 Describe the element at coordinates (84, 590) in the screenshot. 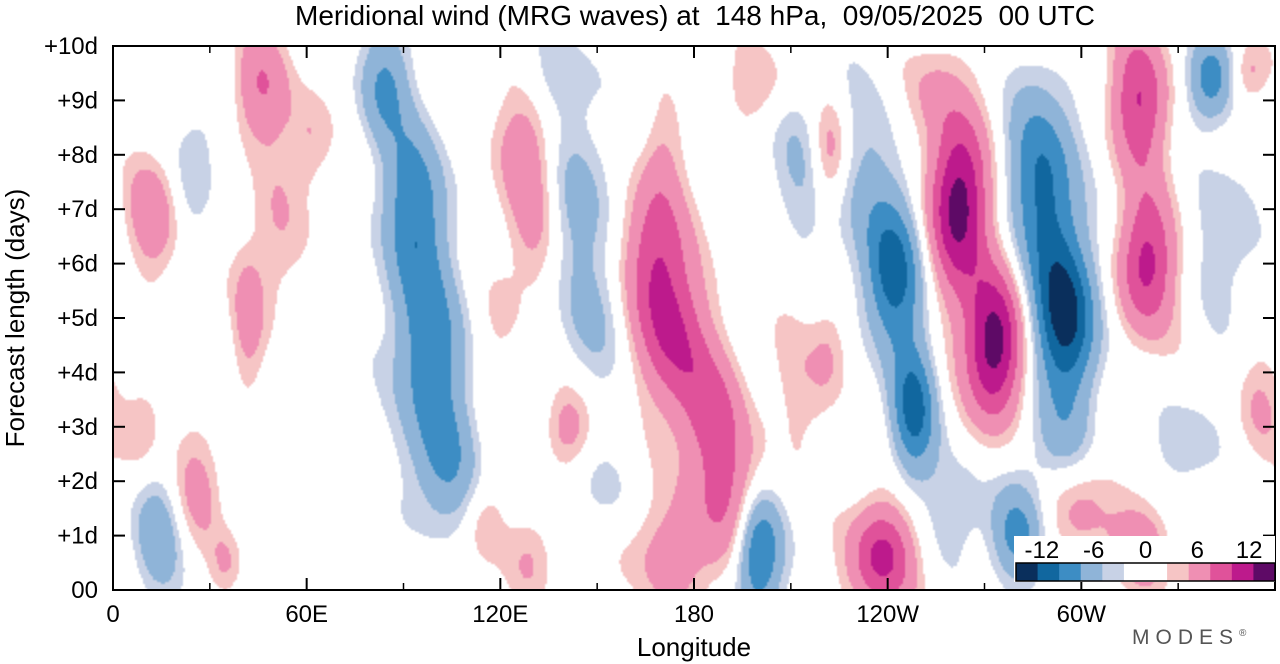

I see `y-tick-label: 00` at that location.